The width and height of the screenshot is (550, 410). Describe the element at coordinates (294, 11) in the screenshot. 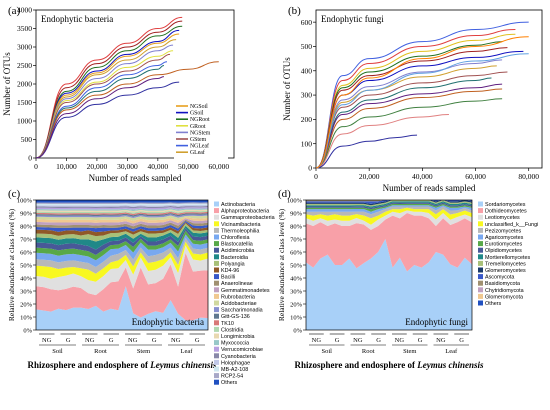

I see `panel-label: (b)` at that location.